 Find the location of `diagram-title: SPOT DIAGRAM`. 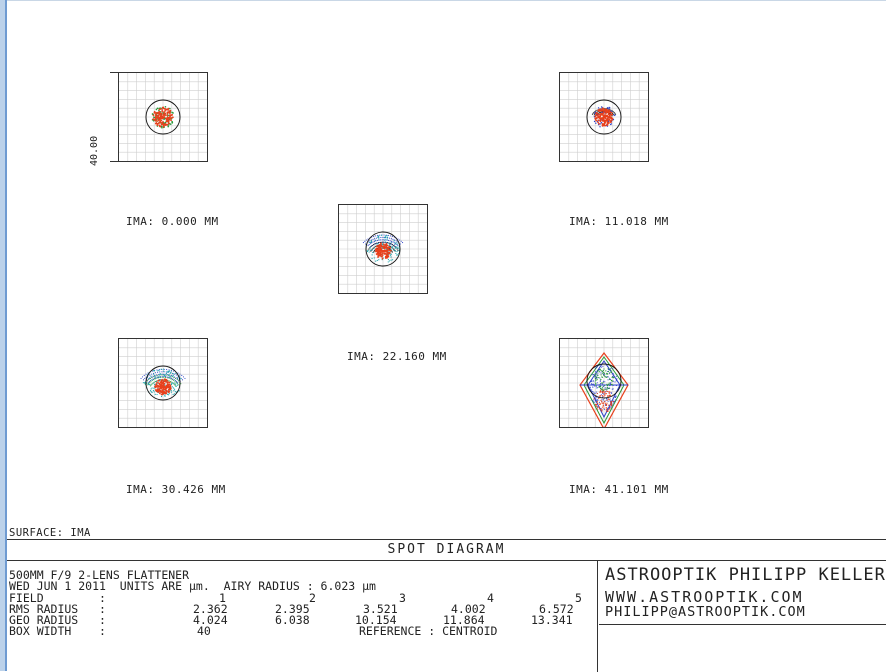

diagram-title: SPOT DIAGRAM is located at coordinates (446, 550).